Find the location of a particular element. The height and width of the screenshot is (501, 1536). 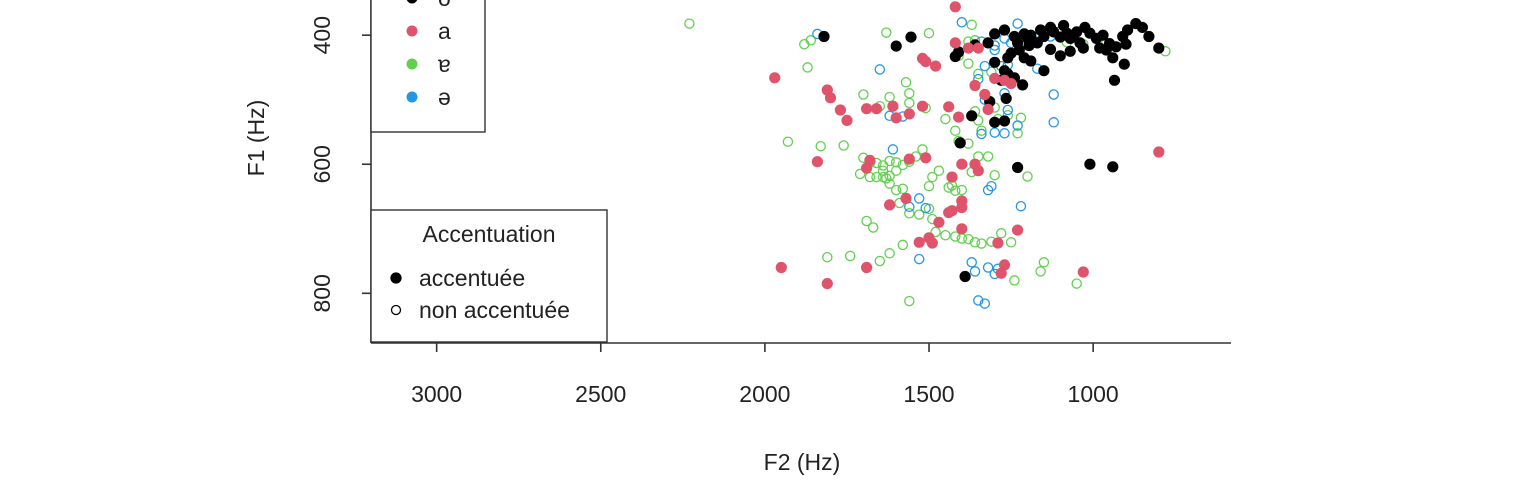

legend-label: a is located at coordinates (444, 31).